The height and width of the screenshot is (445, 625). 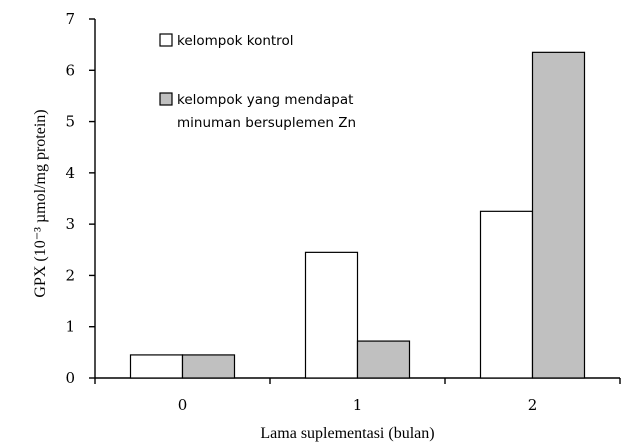 I want to click on x-axis: 0 1 2, so click(x=357, y=395).